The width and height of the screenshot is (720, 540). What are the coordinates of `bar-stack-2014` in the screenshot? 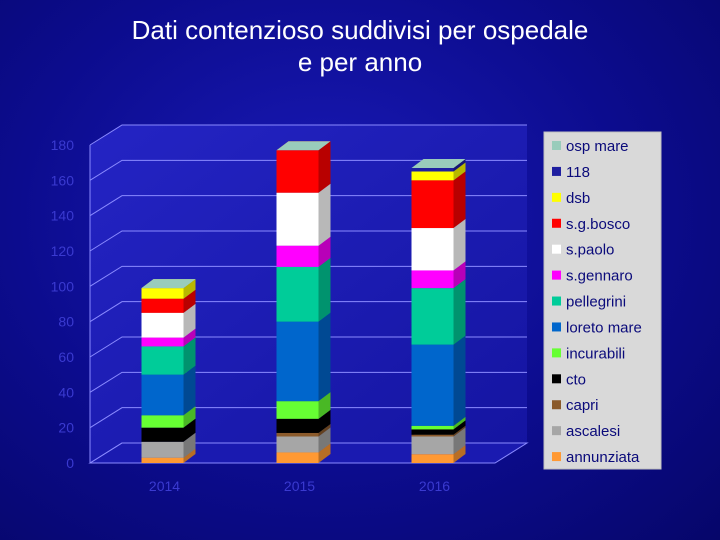 It's located at (168, 371).